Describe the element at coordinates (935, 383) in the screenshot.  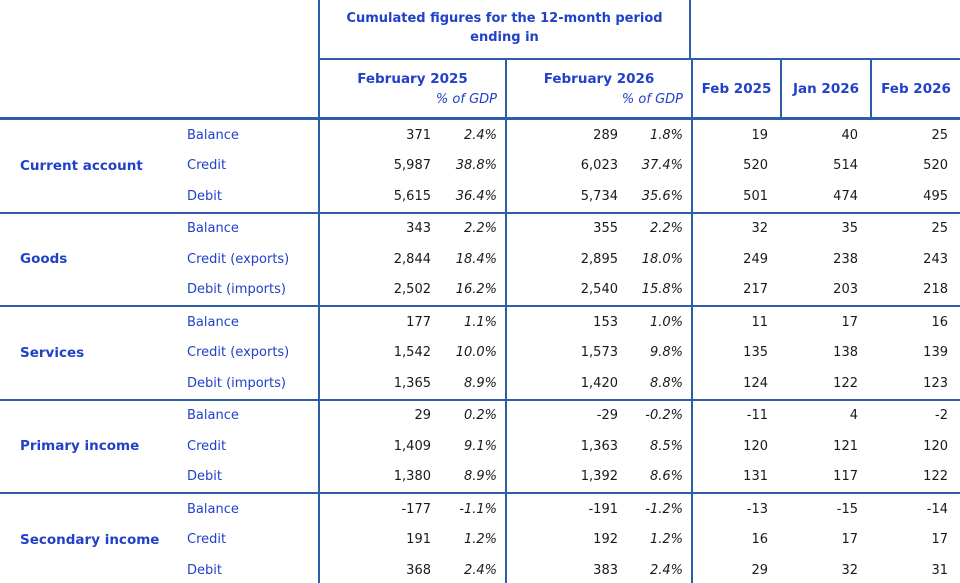
I see `month-feb2026-value: 123` at that location.